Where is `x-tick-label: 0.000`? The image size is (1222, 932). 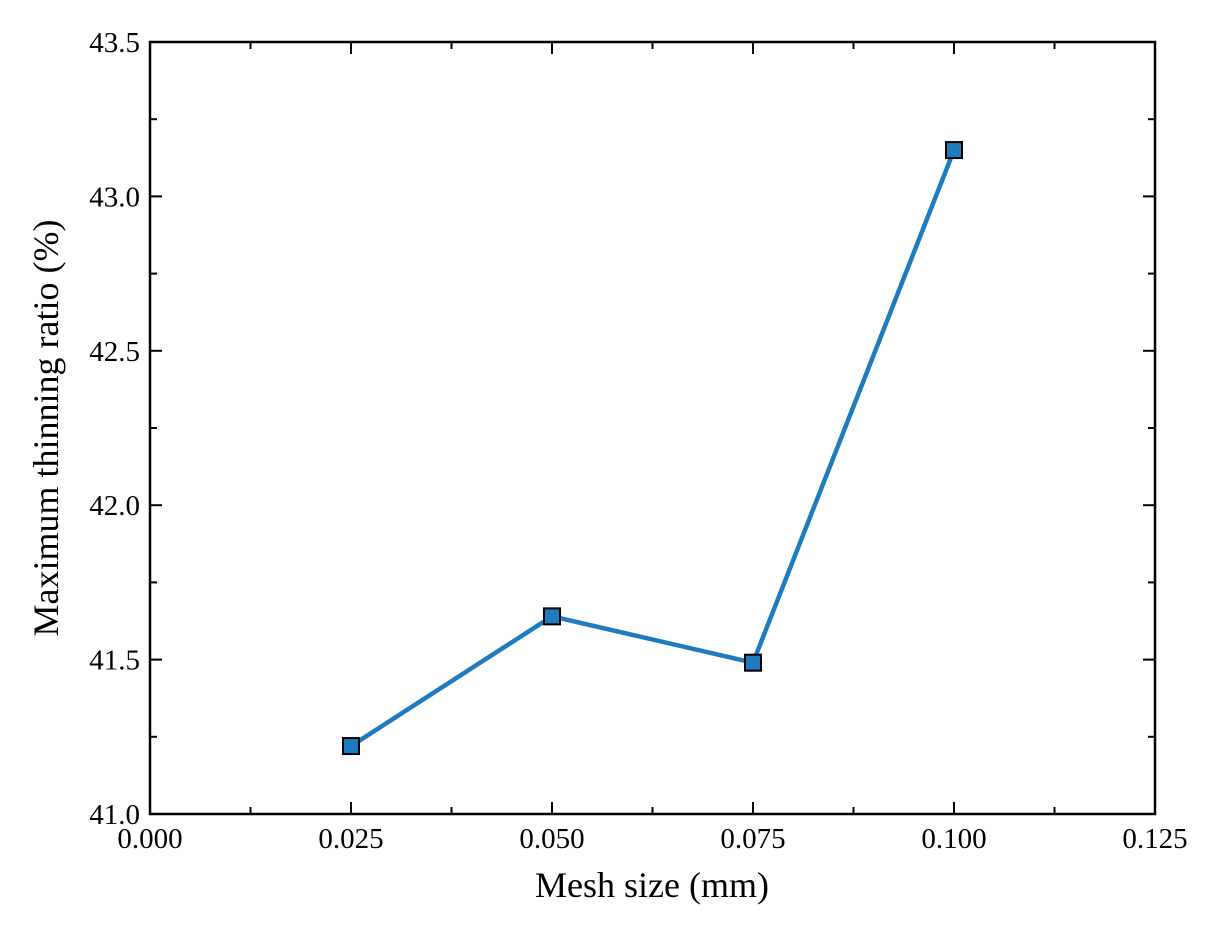 x-tick-label: 0.000 is located at coordinates (149, 839).